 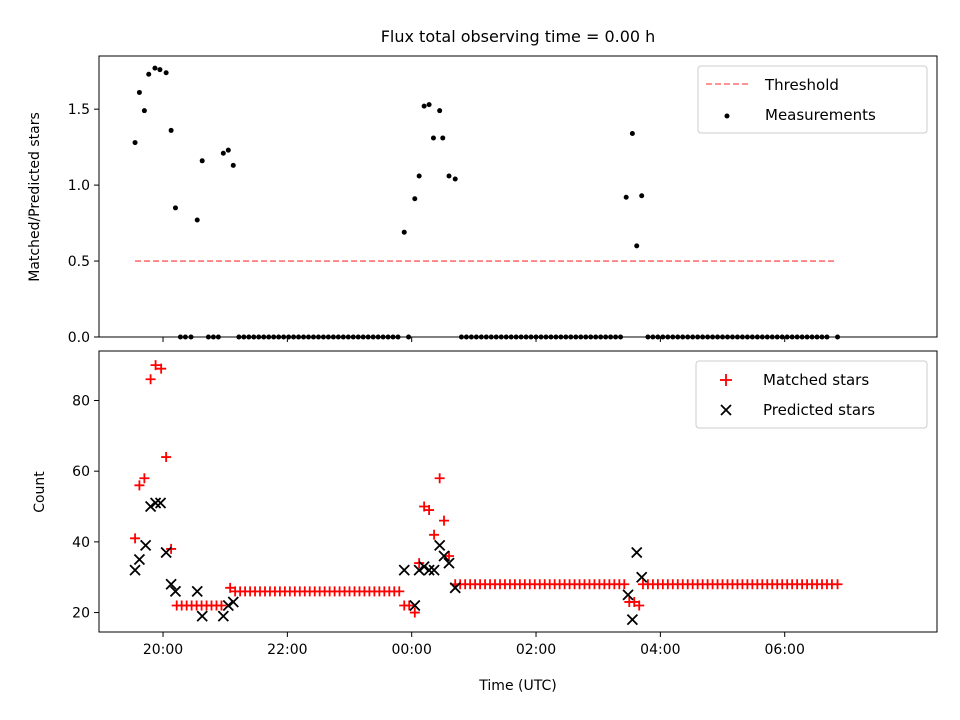 I want to click on measurements-legend-swatch, so click(x=727, y=116).